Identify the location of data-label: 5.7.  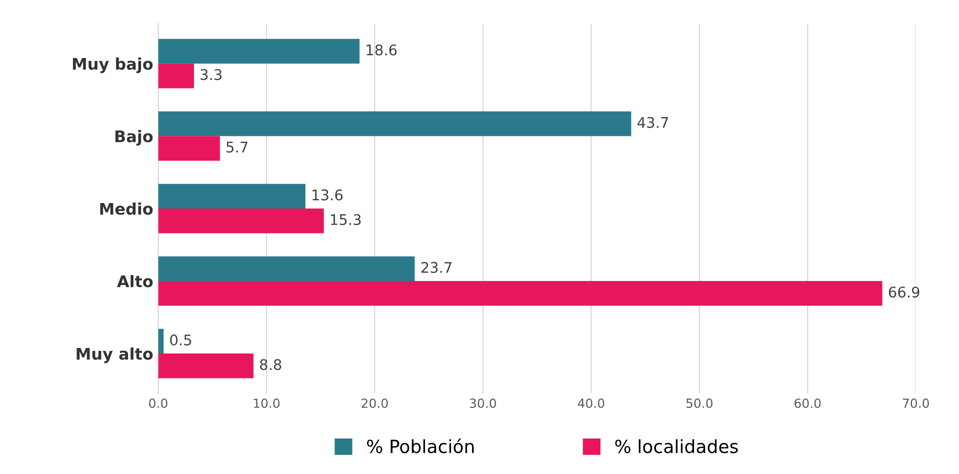
(237, 147).